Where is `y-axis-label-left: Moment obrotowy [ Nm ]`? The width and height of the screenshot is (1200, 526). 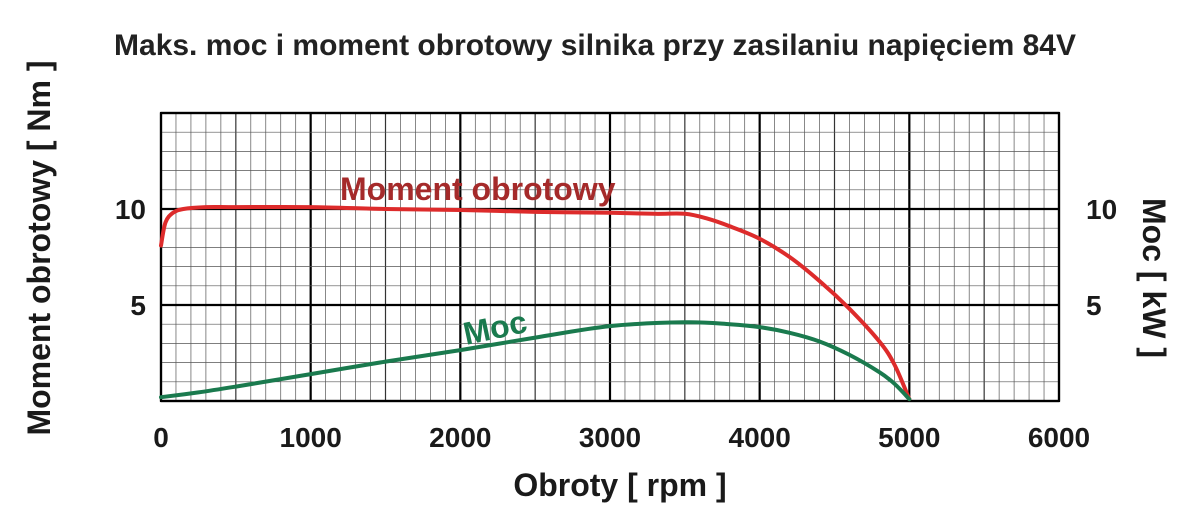 y-axis-label-left: Moment obrotowy [ Nm ] is located at coordinates (39, 247).